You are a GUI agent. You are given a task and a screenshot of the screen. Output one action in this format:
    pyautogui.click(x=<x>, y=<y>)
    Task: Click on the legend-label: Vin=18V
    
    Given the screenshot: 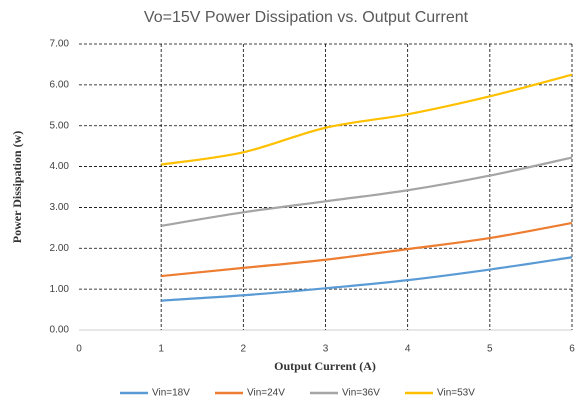 What is the action you would take?
    pyautogui.click(x=171, y=393)
    